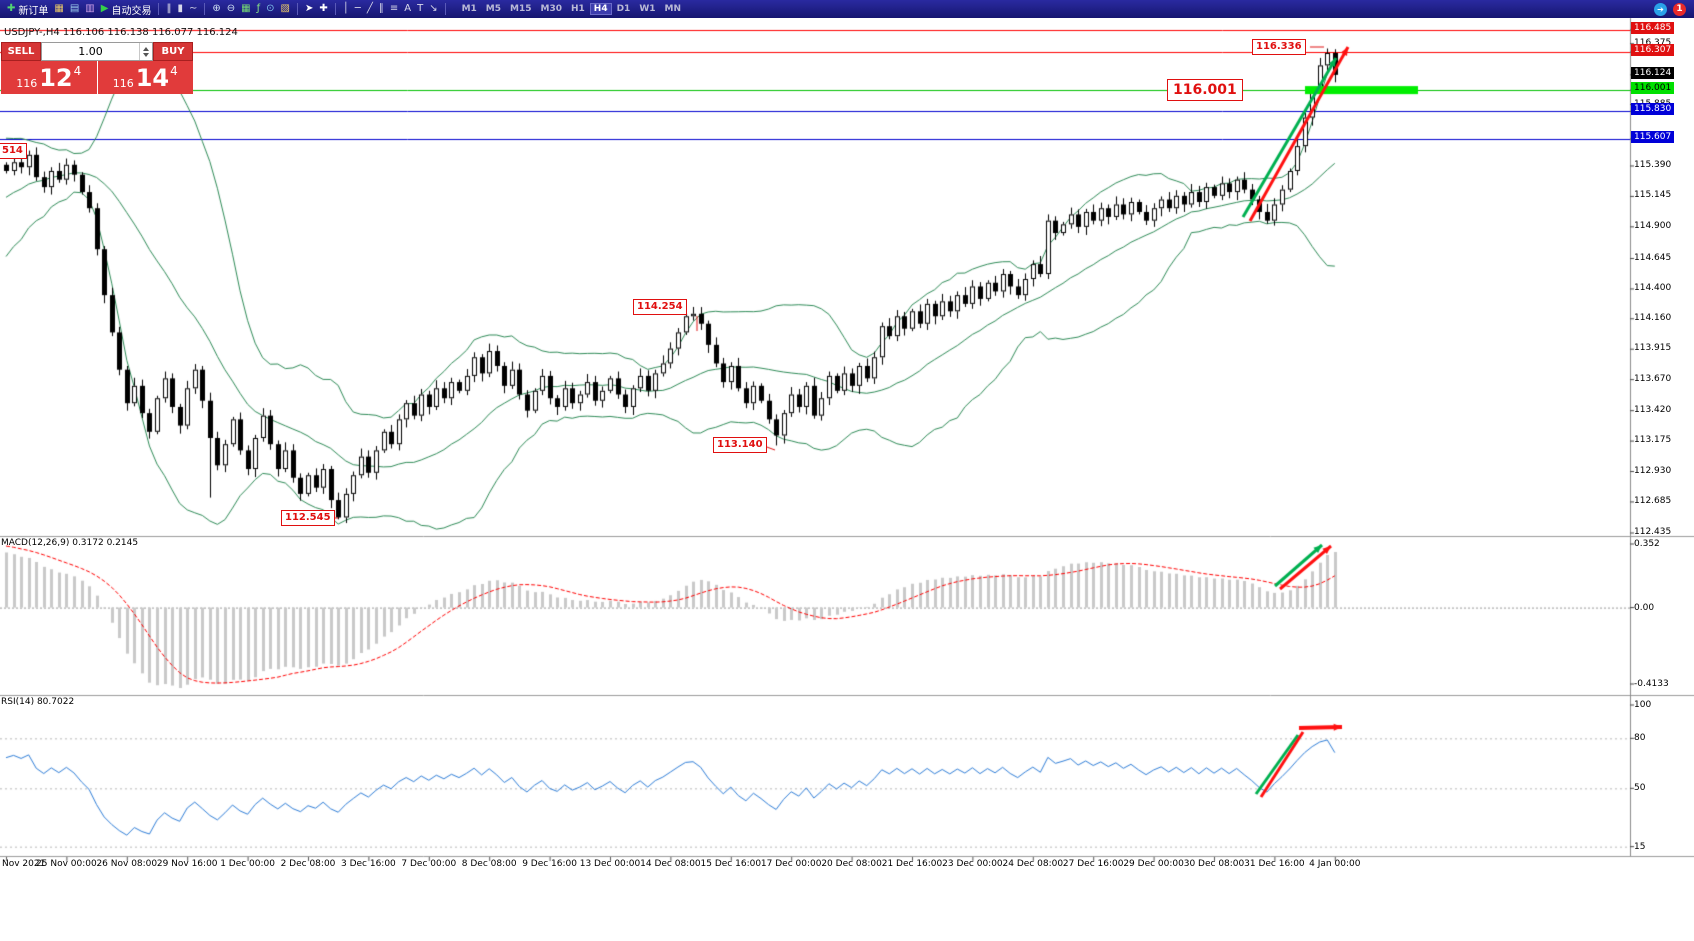 The image size is (1694, 941). I want to click on volume-spin-controls, so click(145, 51).